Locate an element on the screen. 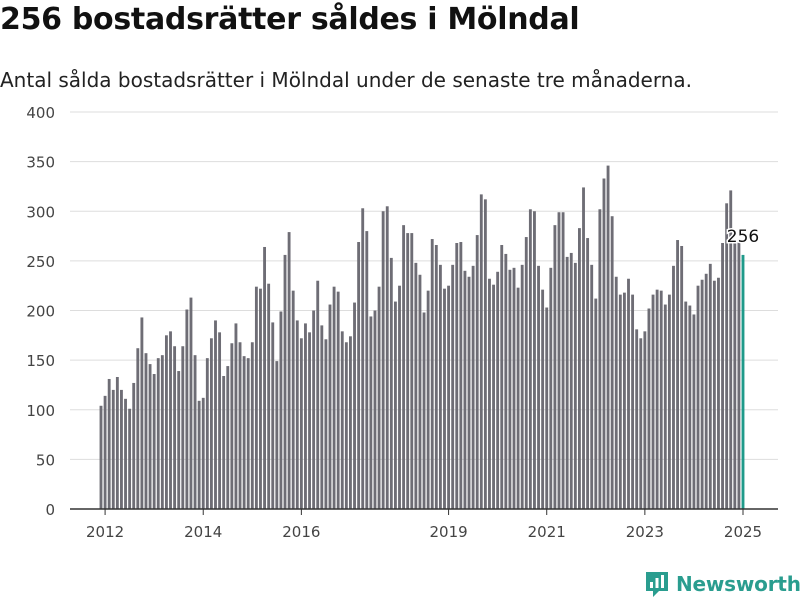 This screenshot has width=800, height=600. x-tick-label: 2016 is located at coordinates (301, 532).